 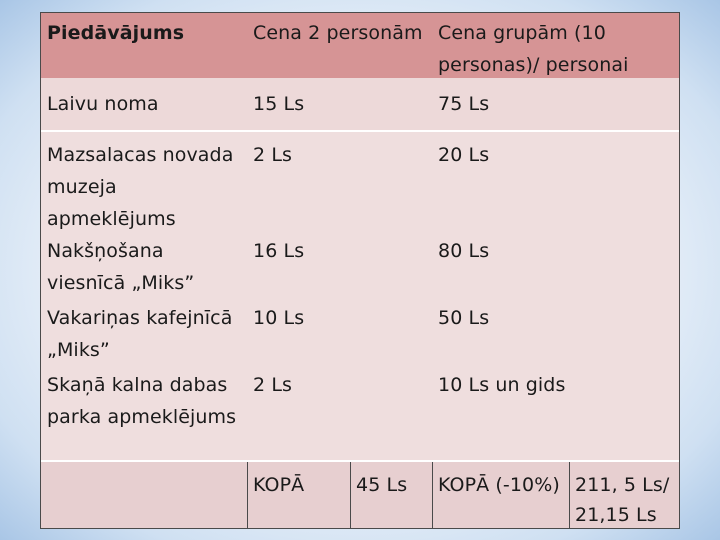 I want to click on total-row-bg, so click(x=360, y=495).